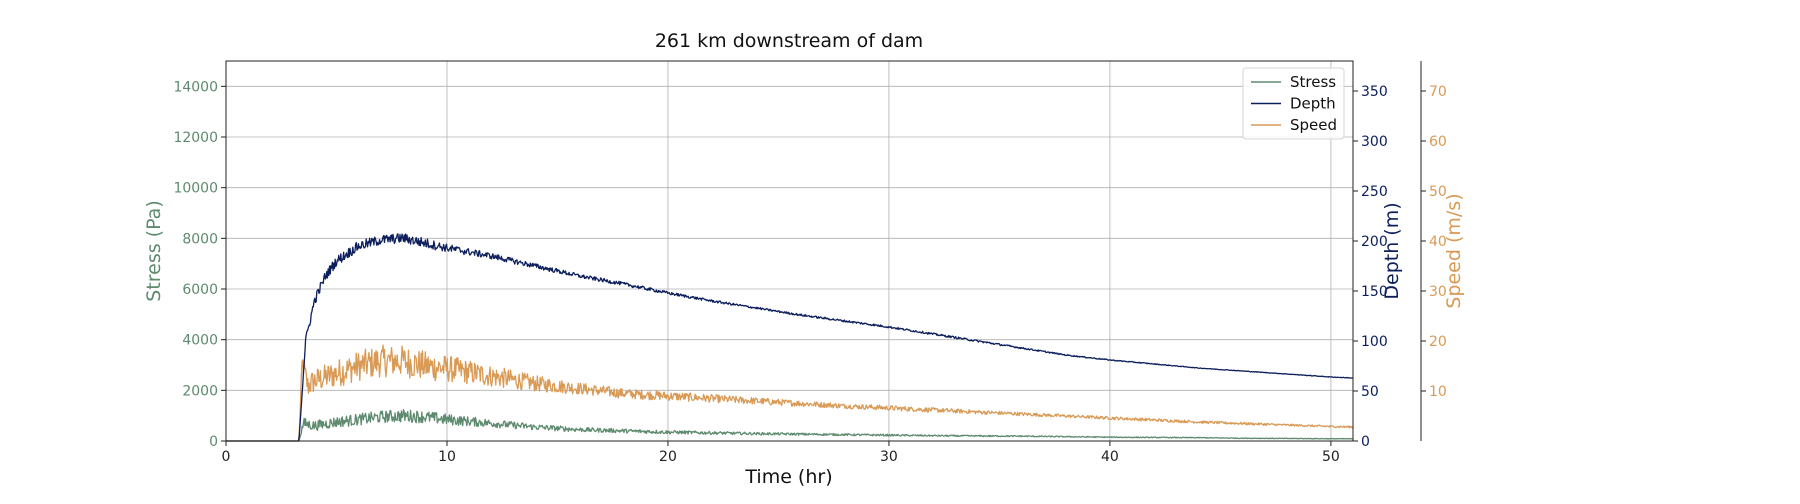  I want to click on depth-y-tick-label: 200, so click(1374, 242).